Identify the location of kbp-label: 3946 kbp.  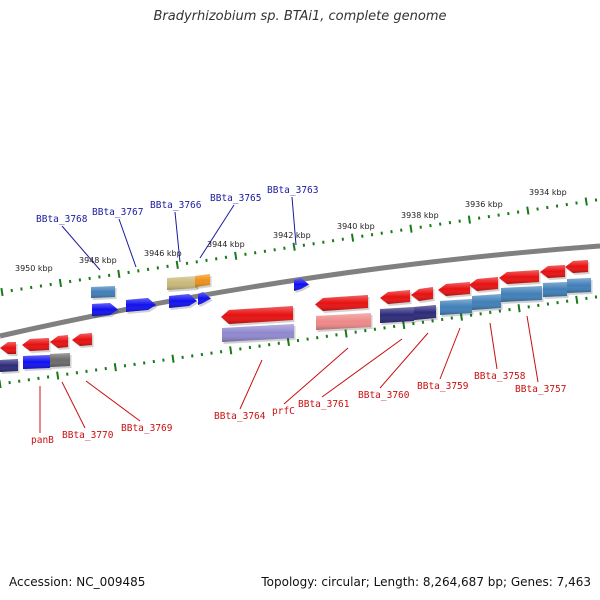
(163, 253).